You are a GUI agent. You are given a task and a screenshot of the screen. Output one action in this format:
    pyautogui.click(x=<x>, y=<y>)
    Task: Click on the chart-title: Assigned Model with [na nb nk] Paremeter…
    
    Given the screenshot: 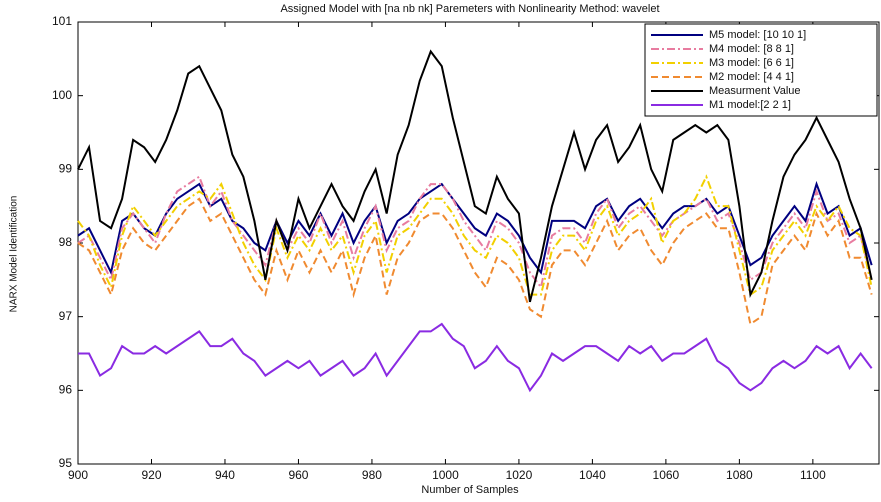 What is the action you would take?
    pyautogui.click(x=469, y=9)
    